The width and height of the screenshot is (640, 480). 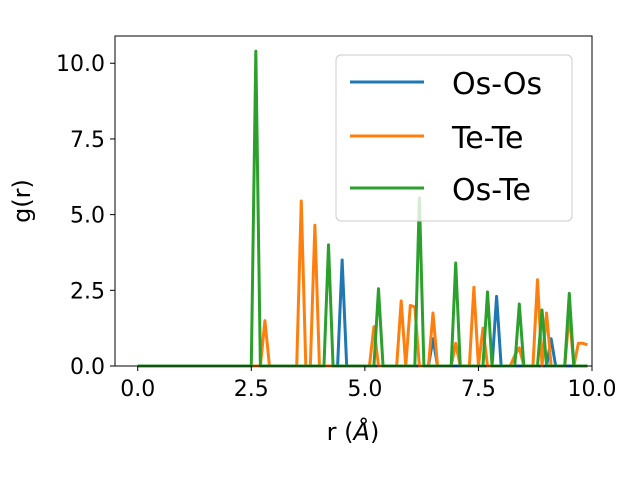 I want to click on y-tick-label: 5.0, so click(x=87, y=216).